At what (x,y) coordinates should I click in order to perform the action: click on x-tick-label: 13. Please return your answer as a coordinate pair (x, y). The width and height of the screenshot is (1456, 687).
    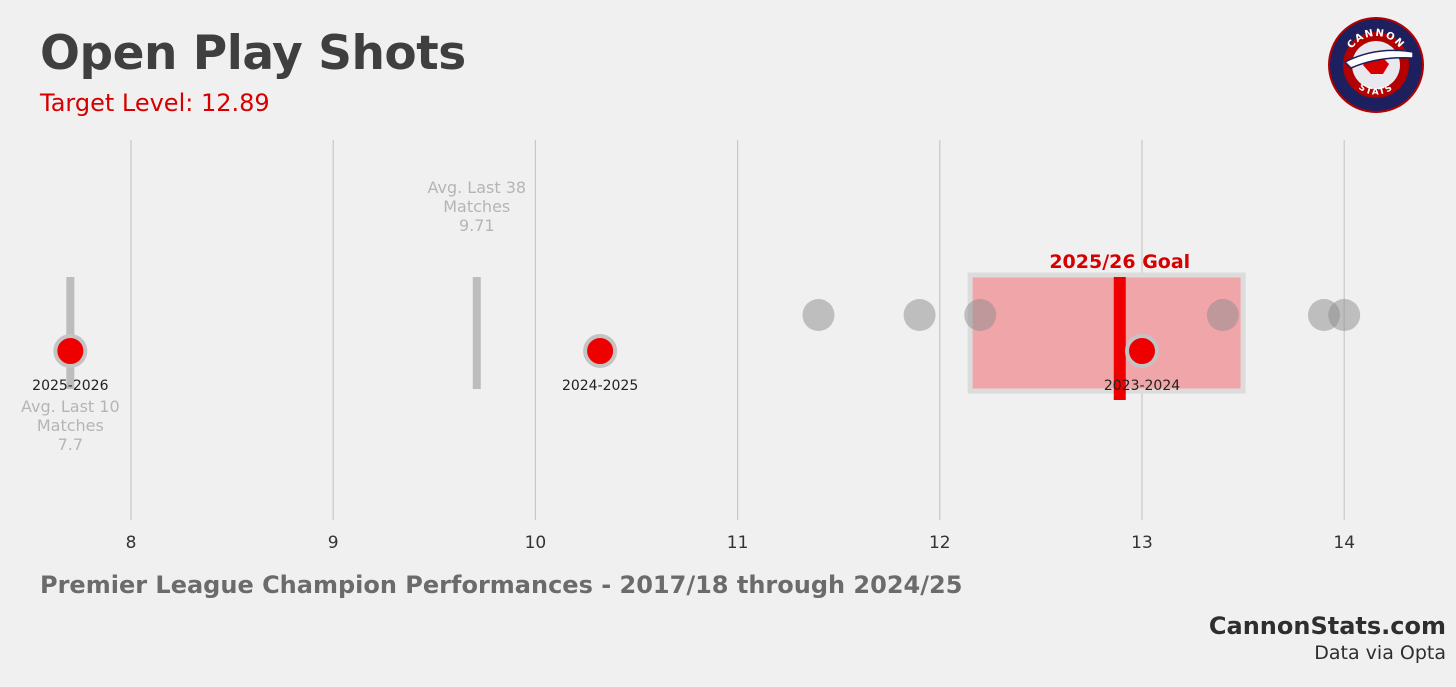
    Looking at the image, I should click on (1142, 543).